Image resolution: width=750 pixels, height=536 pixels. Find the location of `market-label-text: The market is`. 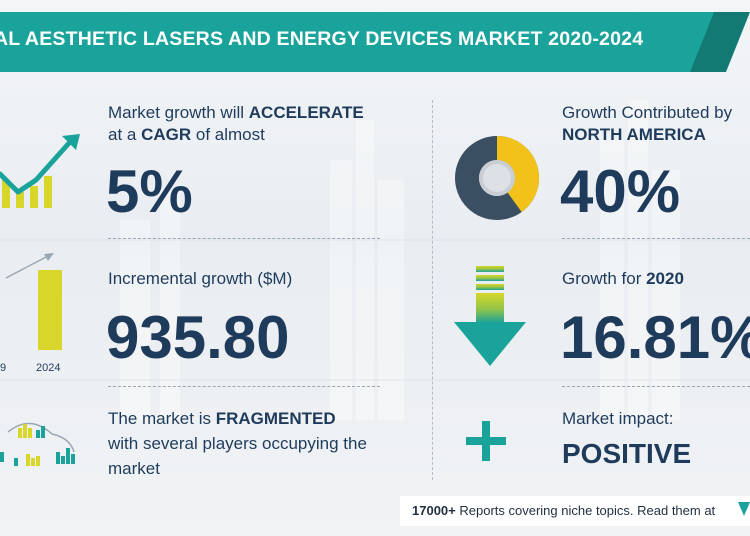

market-label-text: The market is is located at coordinates (162, 418).